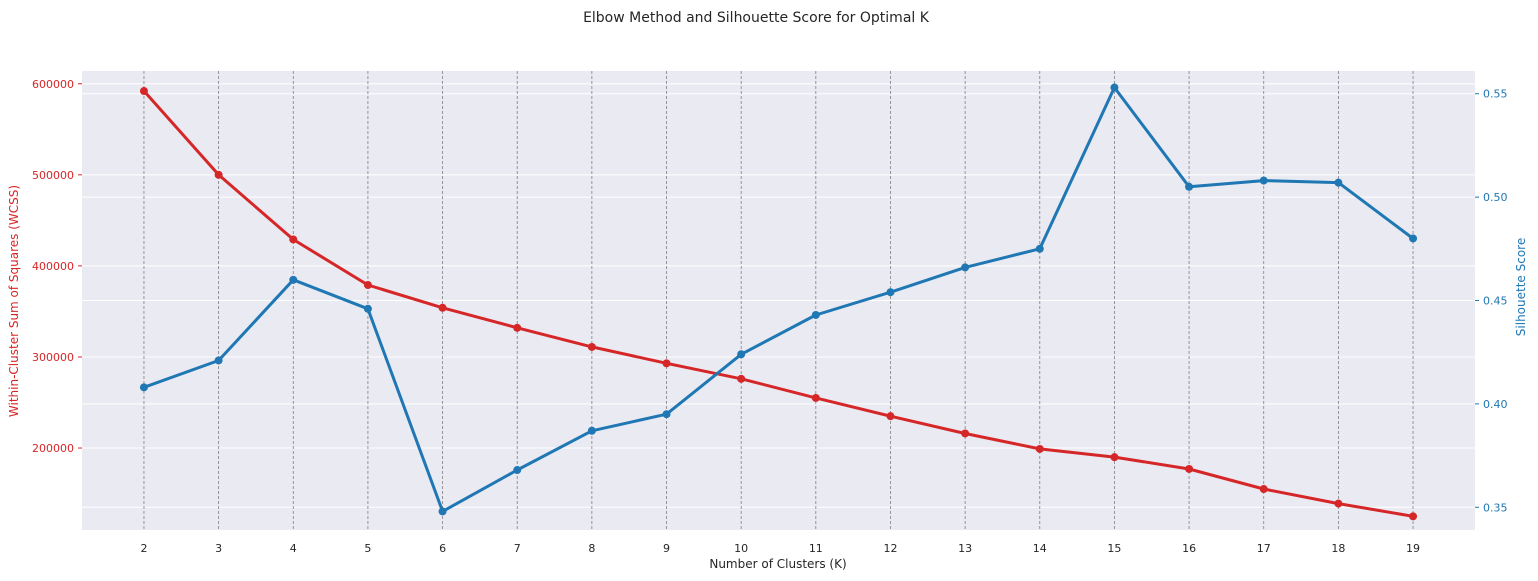 The width and height of the screenshot is (1538, 581). Describe the element at coordinates (1189, 548) in the screenshot. I see `x-tick-label: 16` at that location.